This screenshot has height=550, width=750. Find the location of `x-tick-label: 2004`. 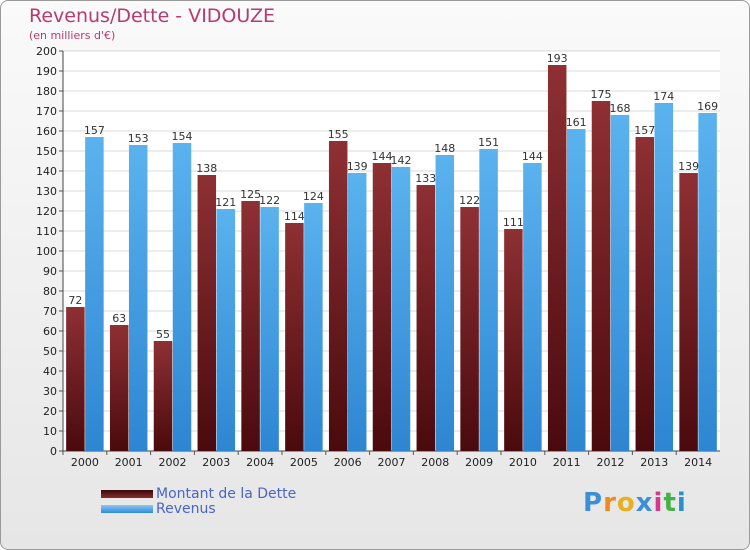

x-tick-label: 2004 is located at coordinates (260, 462).